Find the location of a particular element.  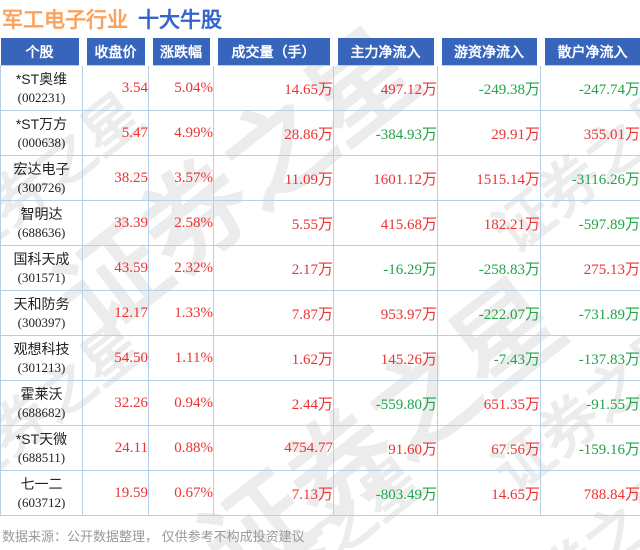

change-percent: 1.11% is located at coordinates (181, 358).